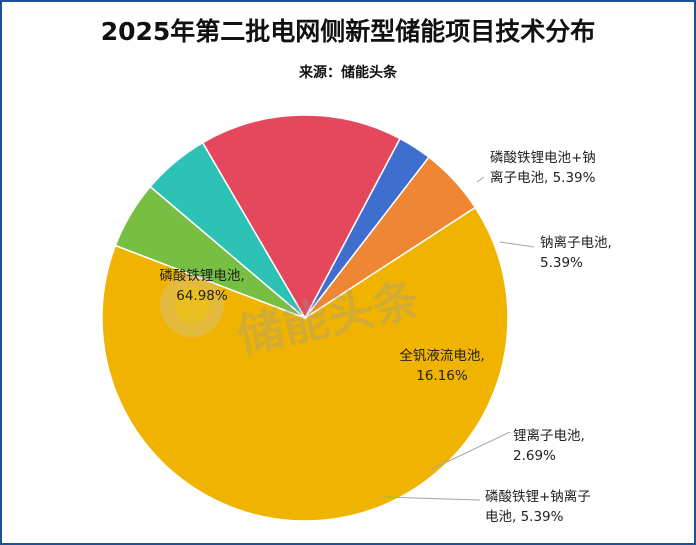 The width and height of the screenshot is (696, 545). Describe the element at coordinates (348, 31) in the screenshot. I see `chart-title: 2025年第二批电网侧新型储能项目技术分布` at that location.